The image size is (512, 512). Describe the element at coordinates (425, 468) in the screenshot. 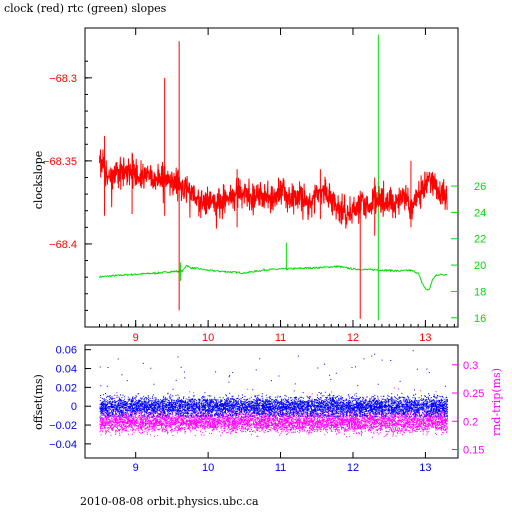

I see `bottom-x-tick-label-4: 13` at that location.